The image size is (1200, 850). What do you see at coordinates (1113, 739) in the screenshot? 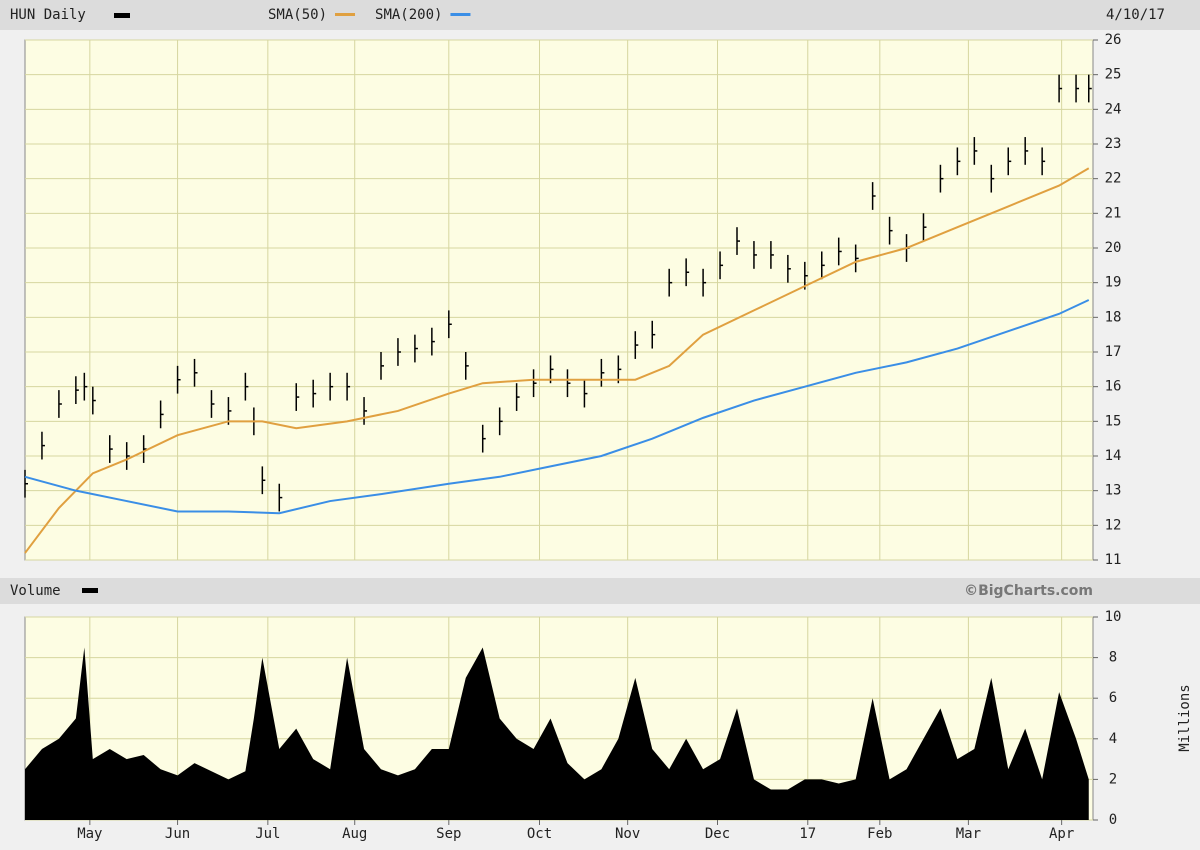
I see `y-tick-label: 4` at bounding box center [1113, 739].